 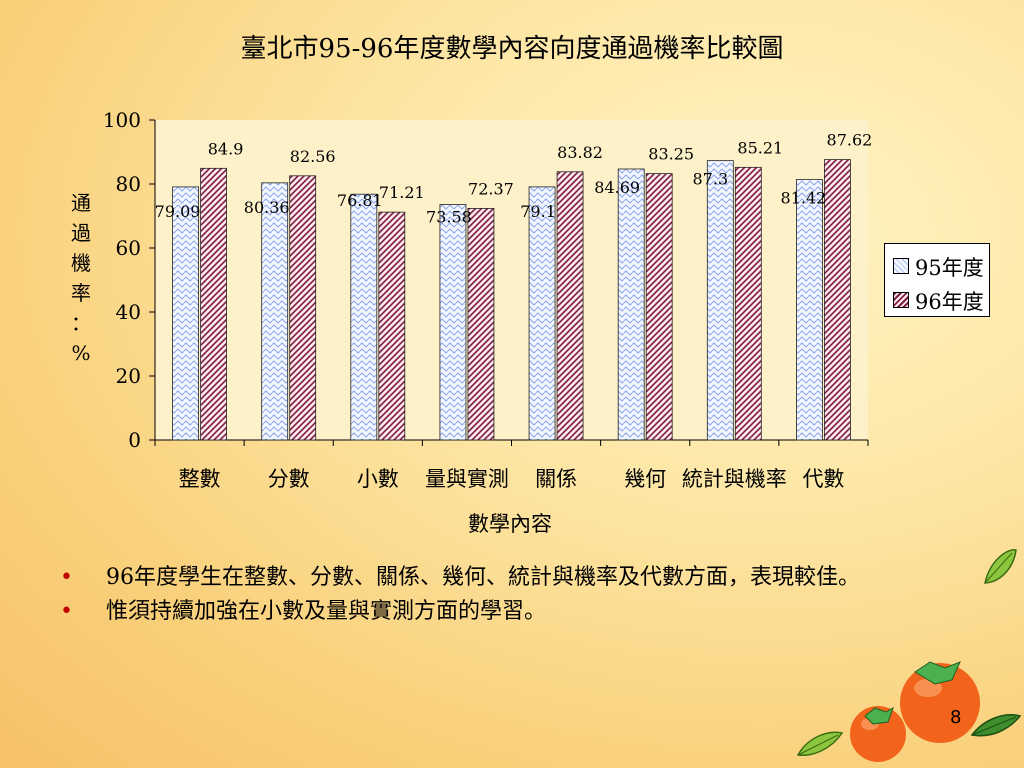 What do you see at coordinates (360, 200) in the screenshot?
I see `data-label-95: 76.81` at bounding box center [360, 200].